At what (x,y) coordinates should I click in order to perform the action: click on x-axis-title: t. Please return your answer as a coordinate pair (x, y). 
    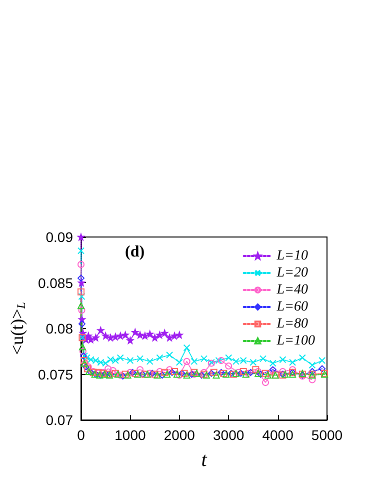
    Looking at the image, I should click on (204, 460).